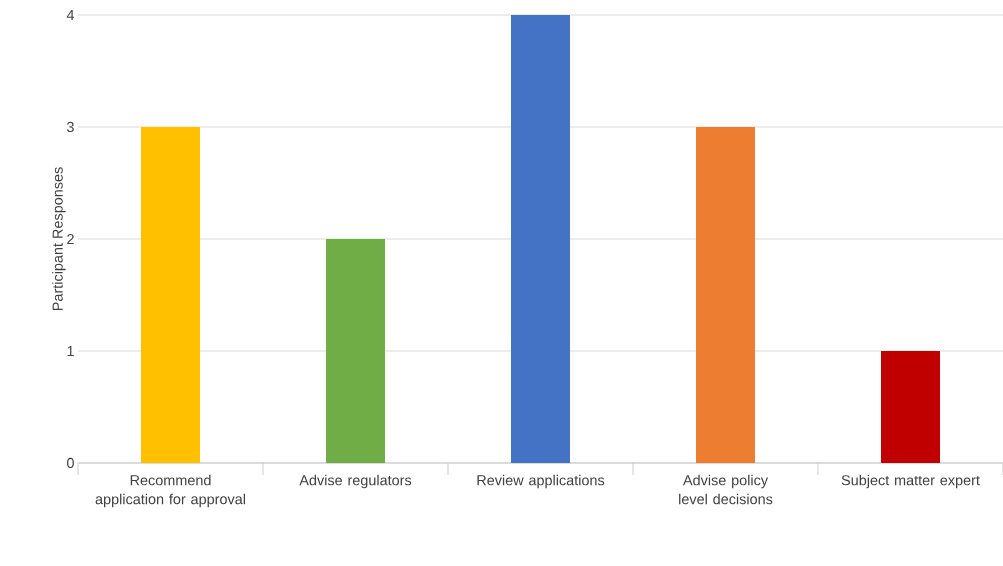  Describe the element at coordinates (70, 15) in the screenshot. I see `y-tick-label: 4` at that location.